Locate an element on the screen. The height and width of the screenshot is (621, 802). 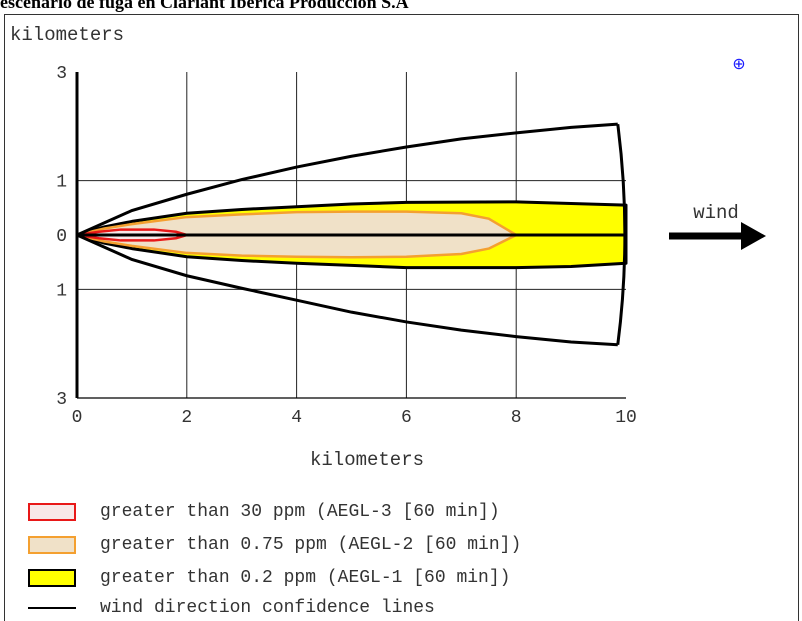
confidence-arc is located at coordinates (621, 234).